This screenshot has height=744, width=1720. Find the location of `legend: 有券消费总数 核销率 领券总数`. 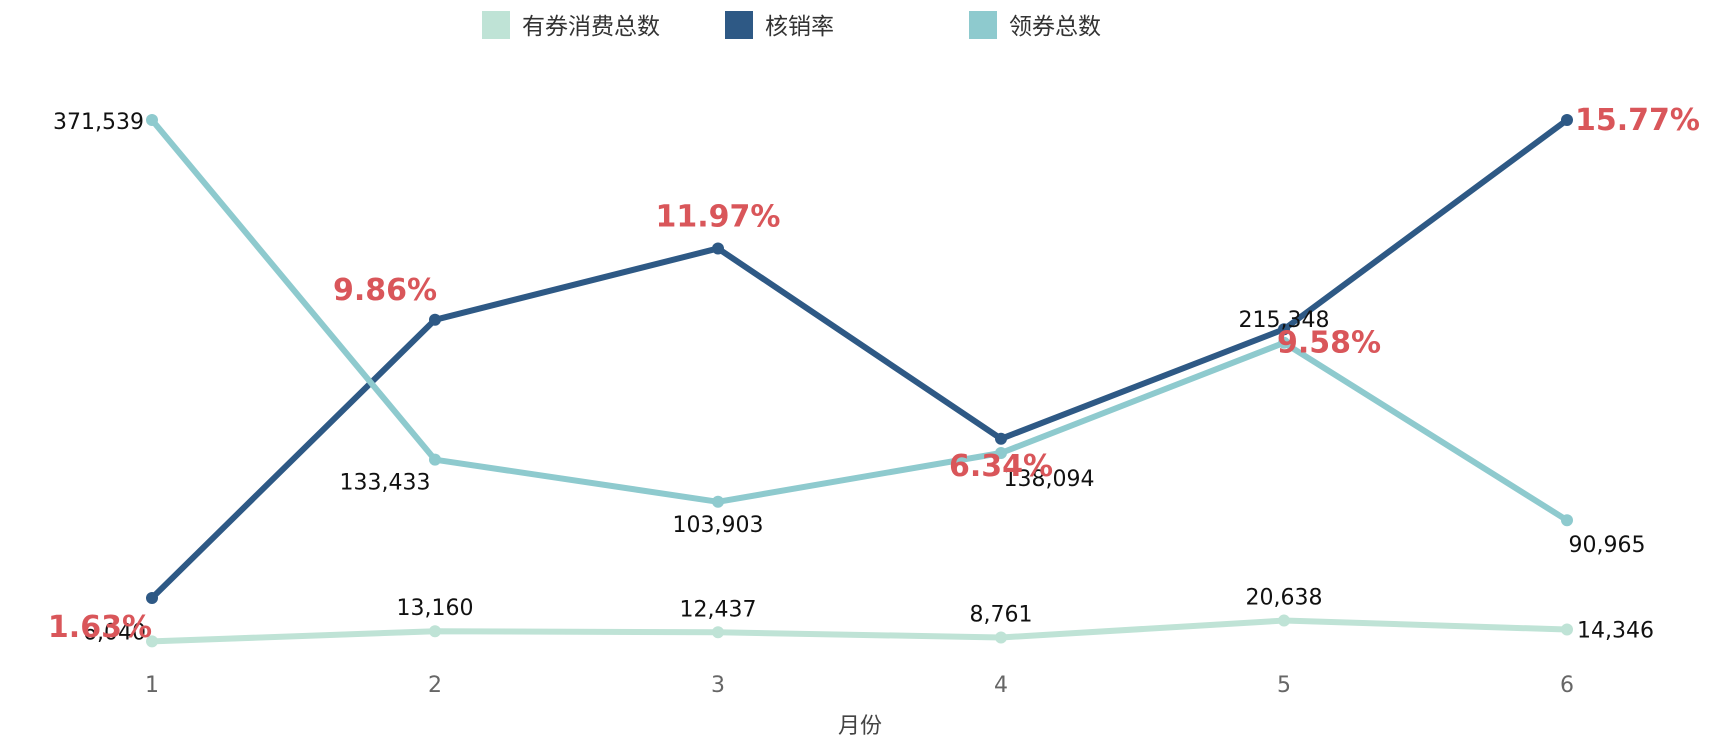

legend: 有券消费总数 核销率 领券总数 is located at coordinates (791, 25).